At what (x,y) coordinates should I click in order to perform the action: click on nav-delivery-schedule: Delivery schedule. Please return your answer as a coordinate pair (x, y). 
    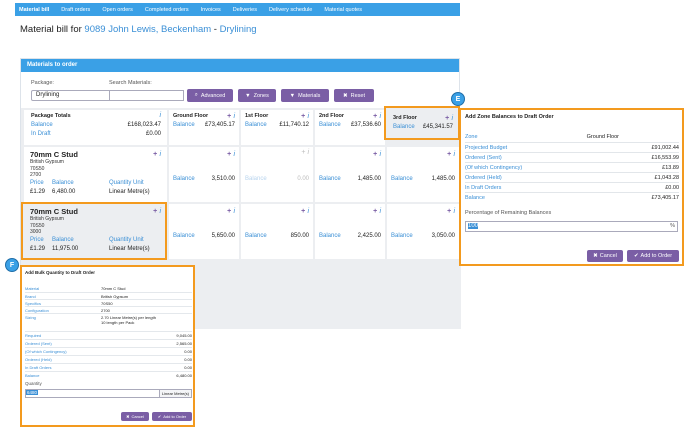
    Looking at the image, I should click on (290, 9).